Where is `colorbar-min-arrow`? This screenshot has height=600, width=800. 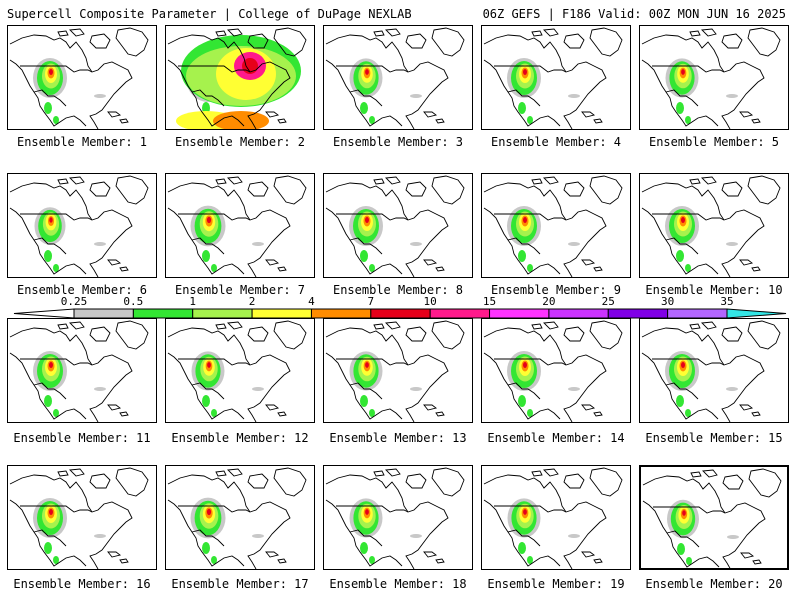
colorbar-min-arrow is located at coordinates (44, 313).